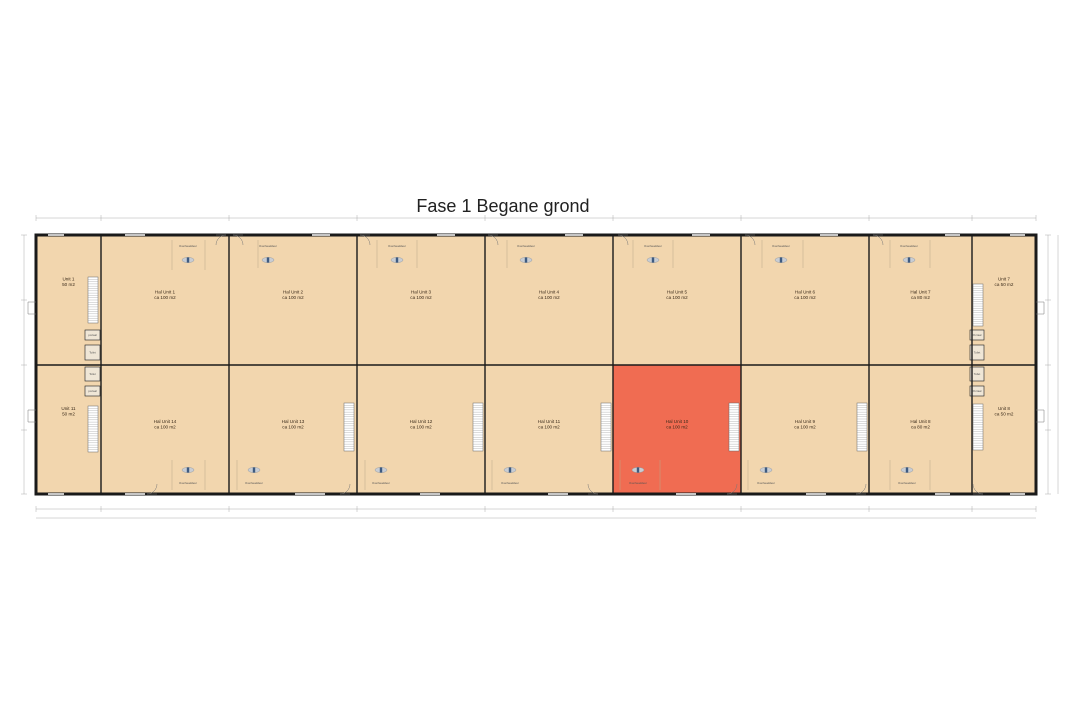  I want to click on room-name: Hal Unit 14, so click(165, 421).